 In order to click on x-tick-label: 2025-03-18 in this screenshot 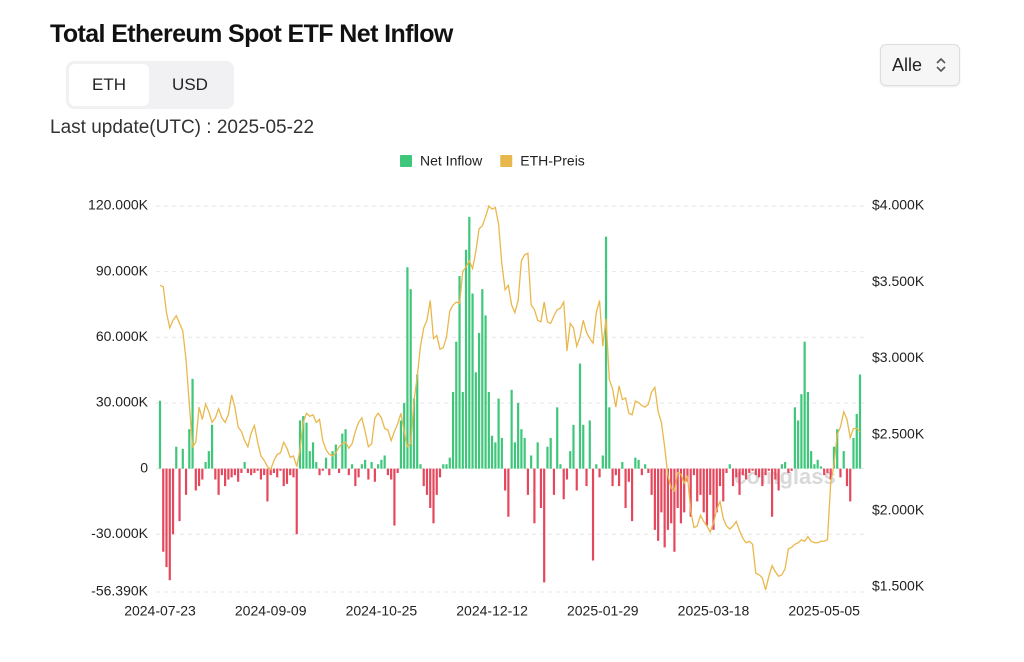, I will do `click(714, 611)`.